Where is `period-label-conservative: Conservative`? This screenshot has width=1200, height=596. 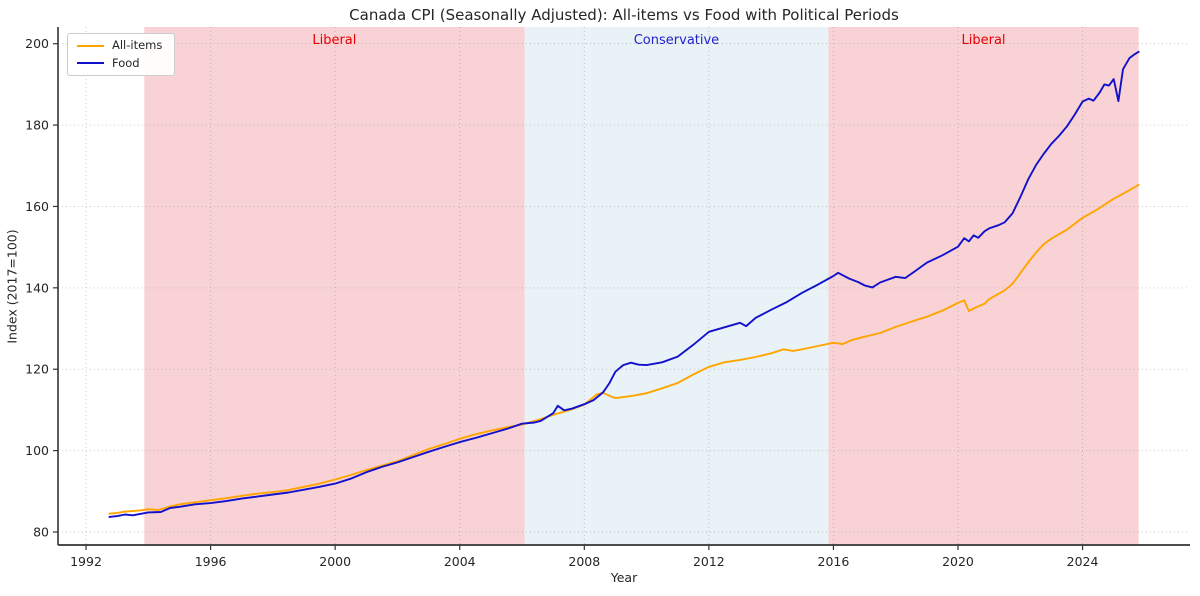
period-label-conservative: Conservative is located at coordinates (676, 40).